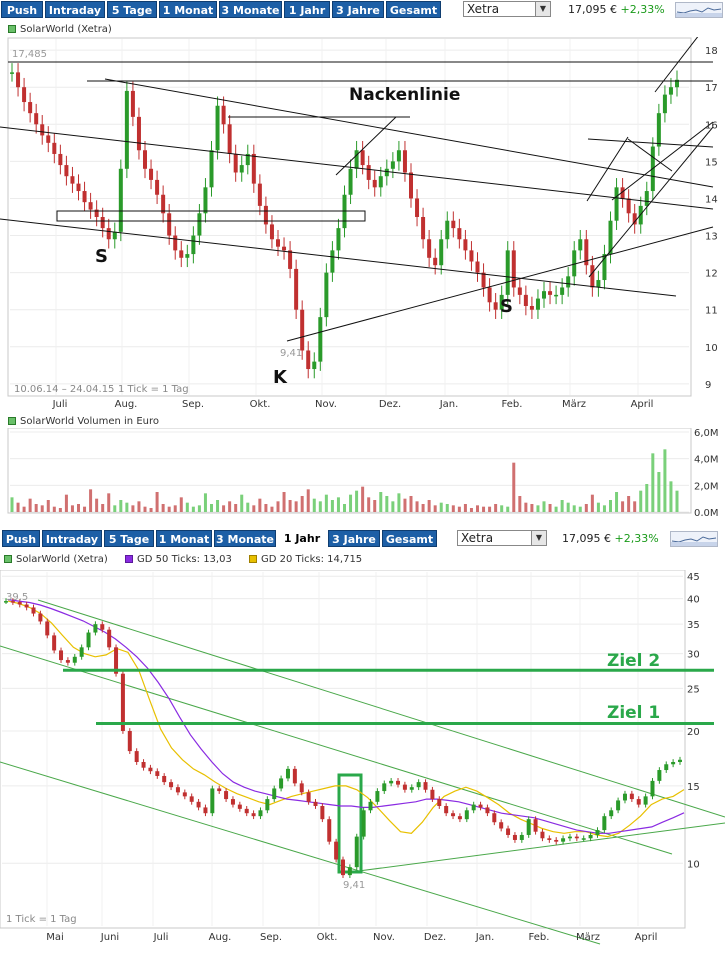  I want to click on high-value-label: 17,485, so click(29, 54).